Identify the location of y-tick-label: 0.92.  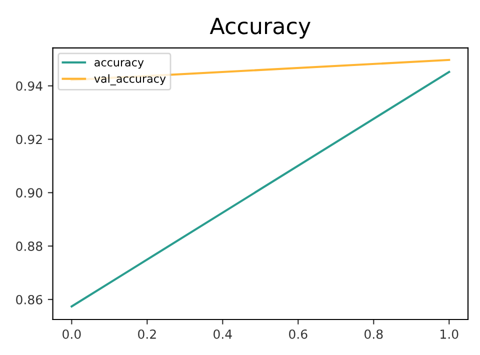
(29, 139).